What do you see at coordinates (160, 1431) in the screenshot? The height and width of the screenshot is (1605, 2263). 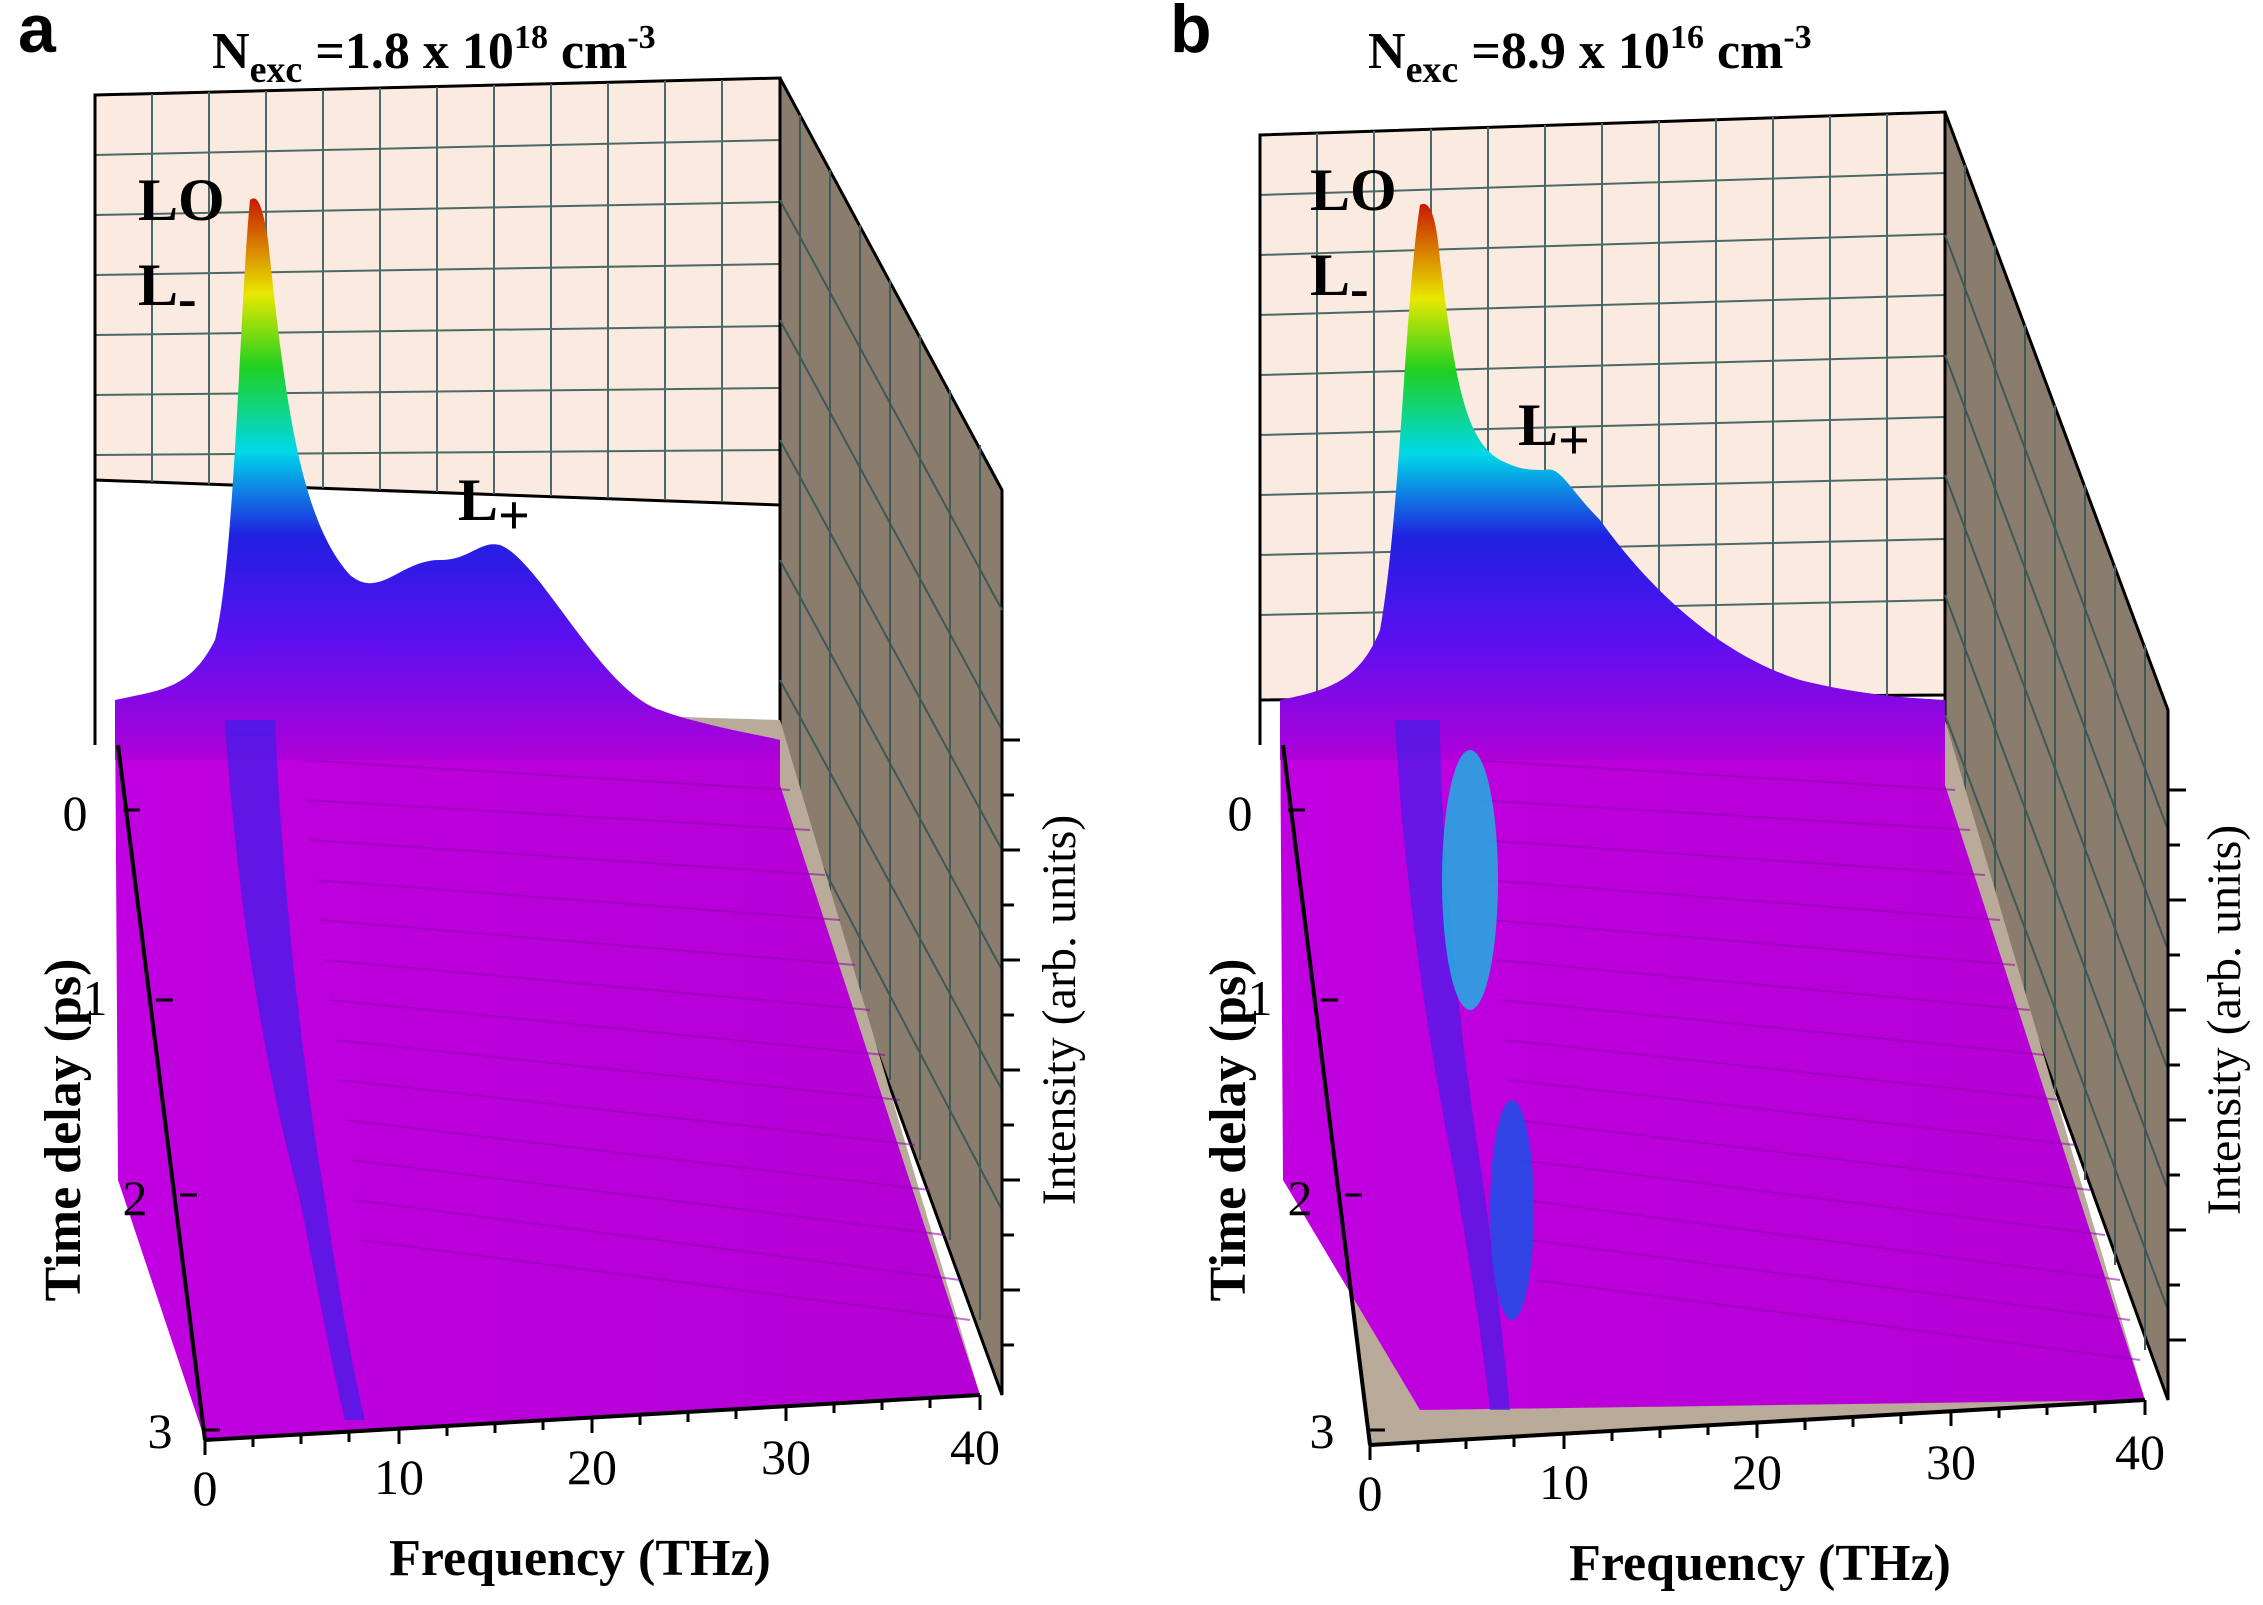 I see `panel-a-ytick-3: 3` at bounding box center [160, 1431].